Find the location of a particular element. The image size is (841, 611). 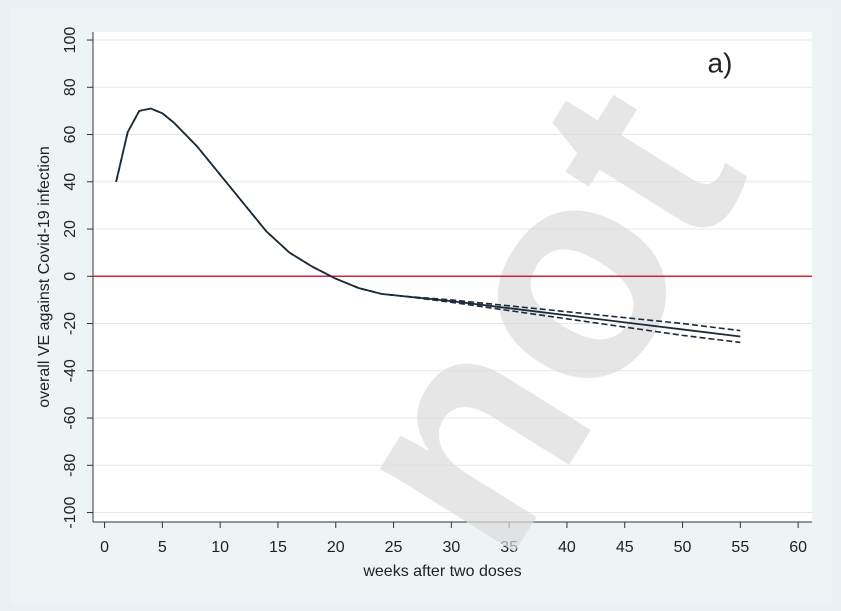

x-tick-label: 50 is located at coordinates (683, 547).